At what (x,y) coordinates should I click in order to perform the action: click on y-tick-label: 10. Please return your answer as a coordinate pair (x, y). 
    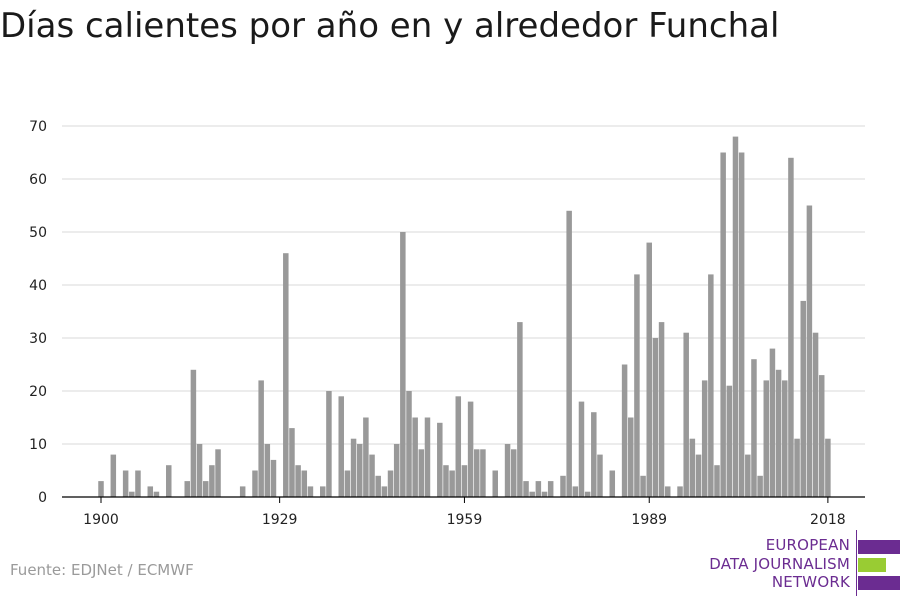
    Looking at the image, I should click on (38, 445).